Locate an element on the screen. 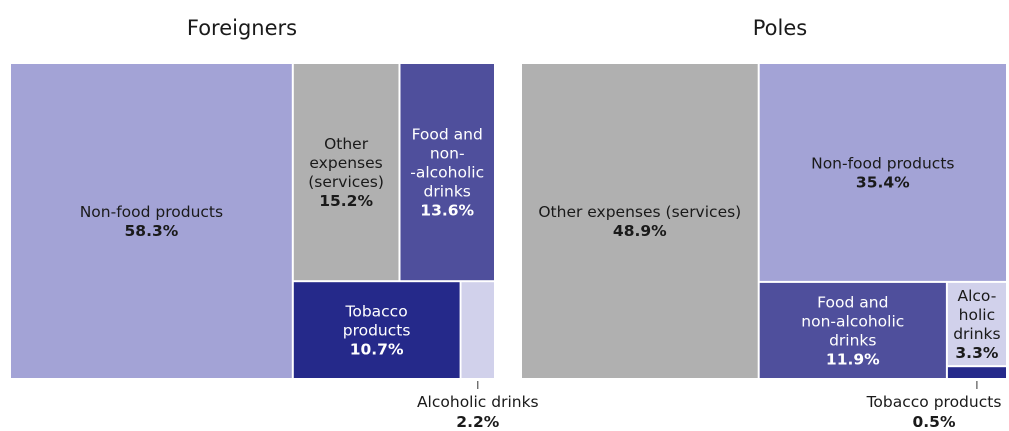 The width and height of the screenshot is (1009, 431). tile-value: 11.9% is located at coordinates (853, 359).